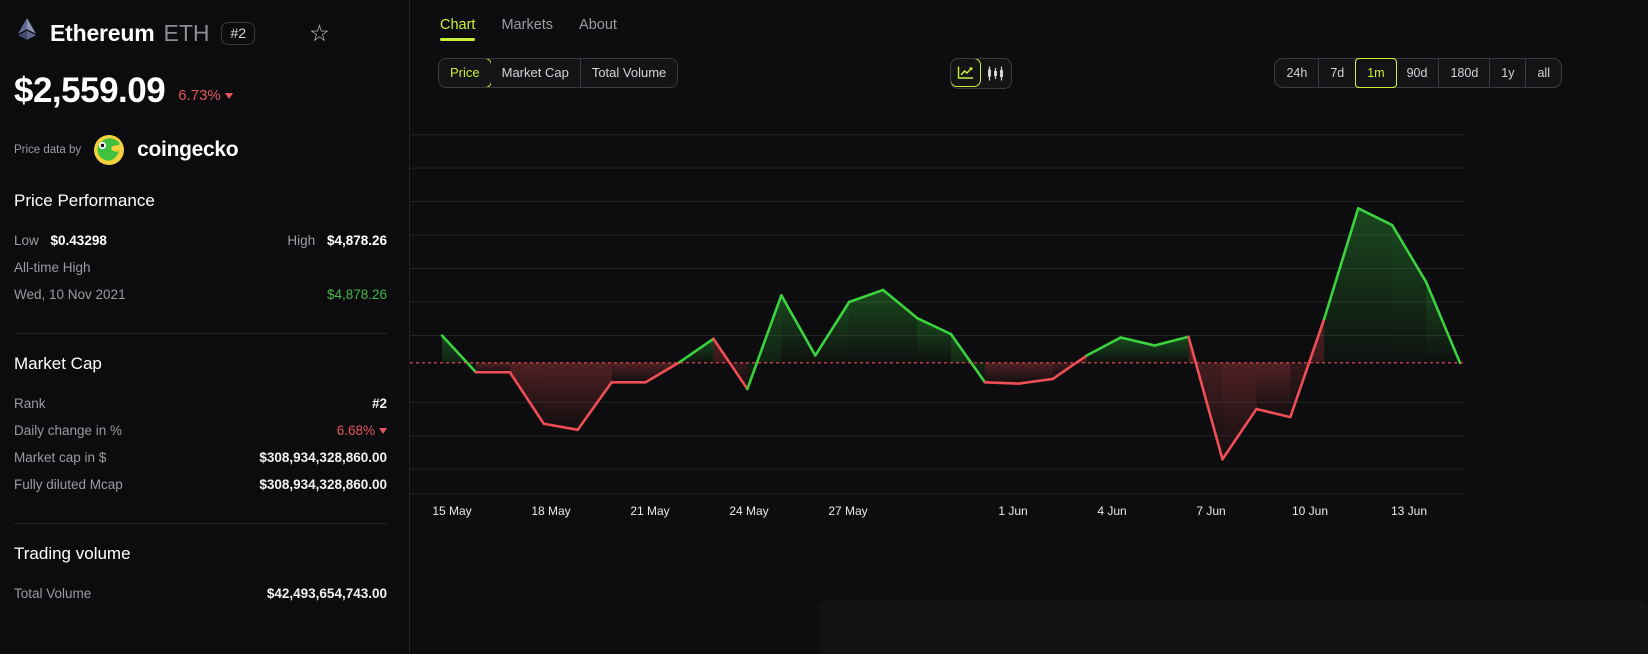  Describe the element at coordinates (72, 553) in the screenshot. I see `trading-volume-title: Trading volume` at that location.